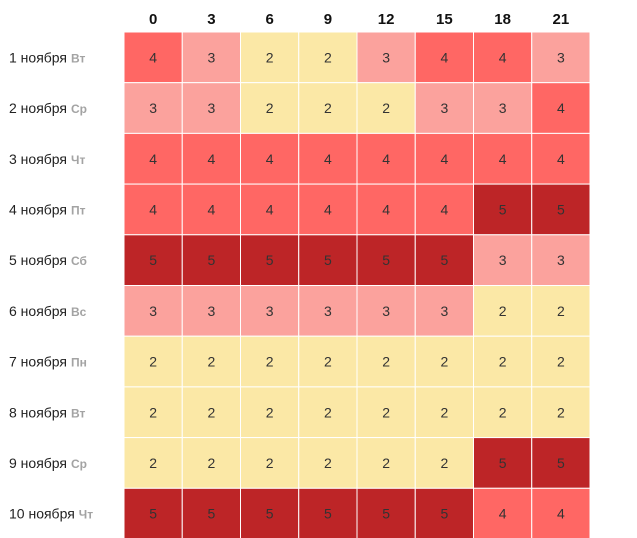  I want to click on row-label: 9 ноября Ср, so click(48, 463).